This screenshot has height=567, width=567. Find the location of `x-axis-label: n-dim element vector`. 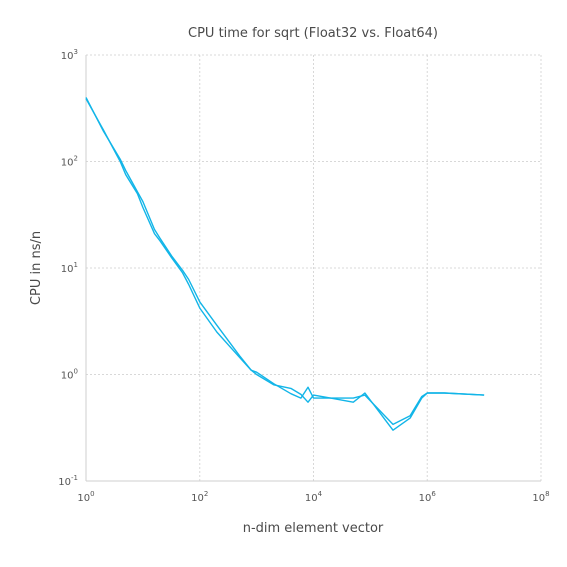

x-axis-label: n-dim element vector is located at coordinates (313, 528).